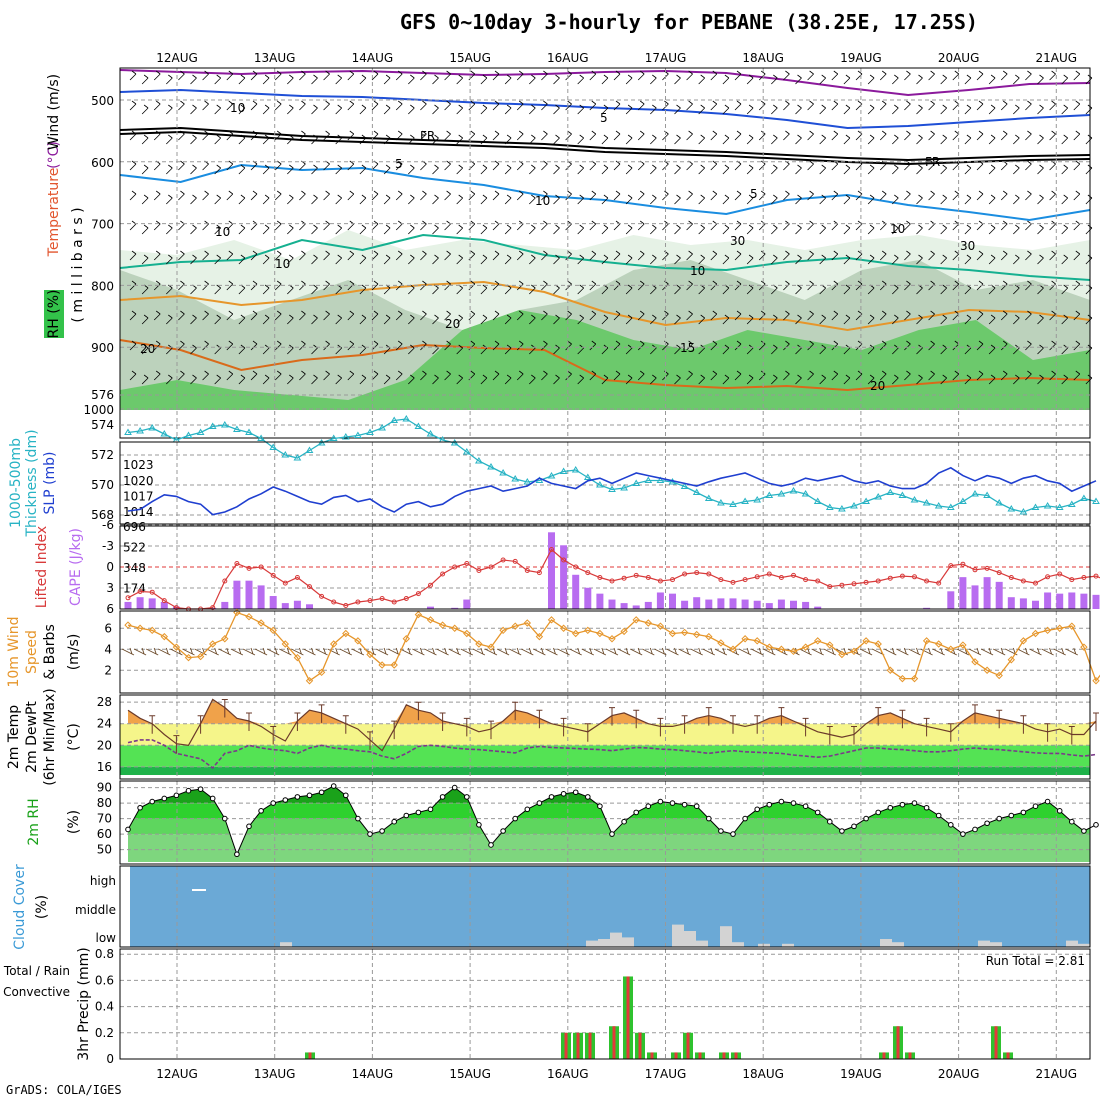 The height and width of the screenshot is (1100, 1100). What do you see at coordinates (612, 491) in the screenshot?
I see `slp-line` at bounding box center [612, 491].